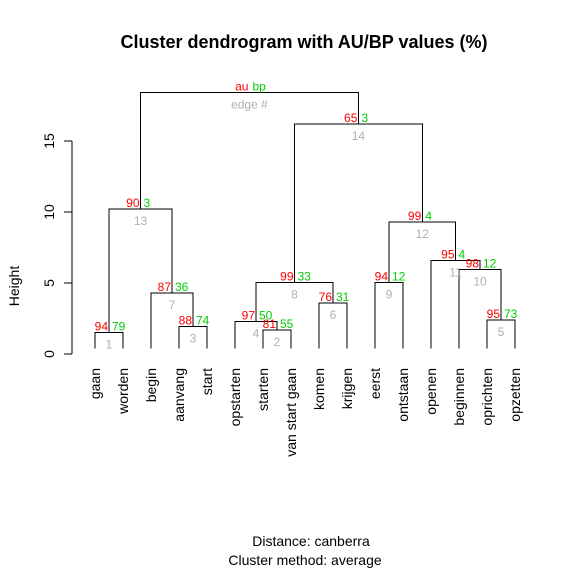  Describe the element at coordinates (109, 345) in the screenshot. I see `edge-number: 1` at that location.